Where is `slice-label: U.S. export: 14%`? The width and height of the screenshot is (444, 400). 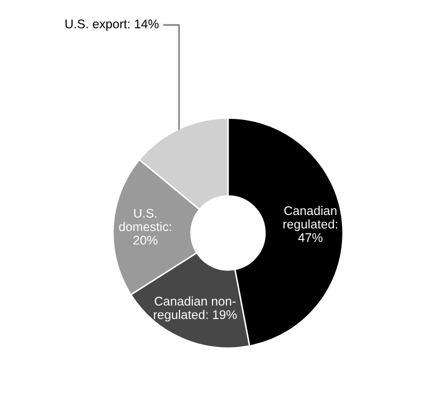
slice-label: U.S. export: 14% is located at coordinates (112, 25).